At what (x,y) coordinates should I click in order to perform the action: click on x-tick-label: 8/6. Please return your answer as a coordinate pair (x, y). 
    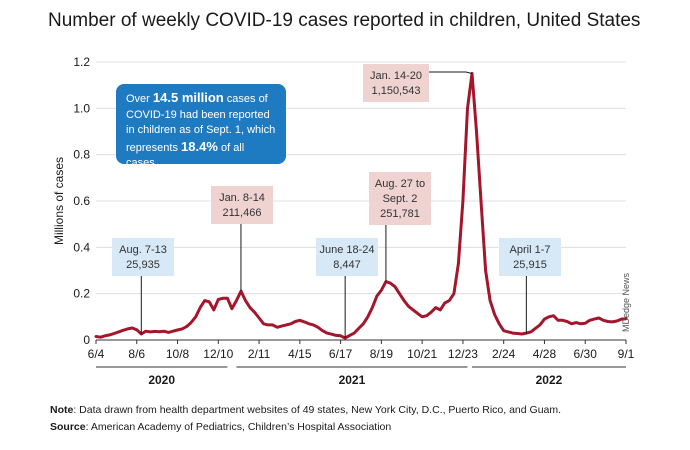
    Looking at the image, I should click on (136, 354).